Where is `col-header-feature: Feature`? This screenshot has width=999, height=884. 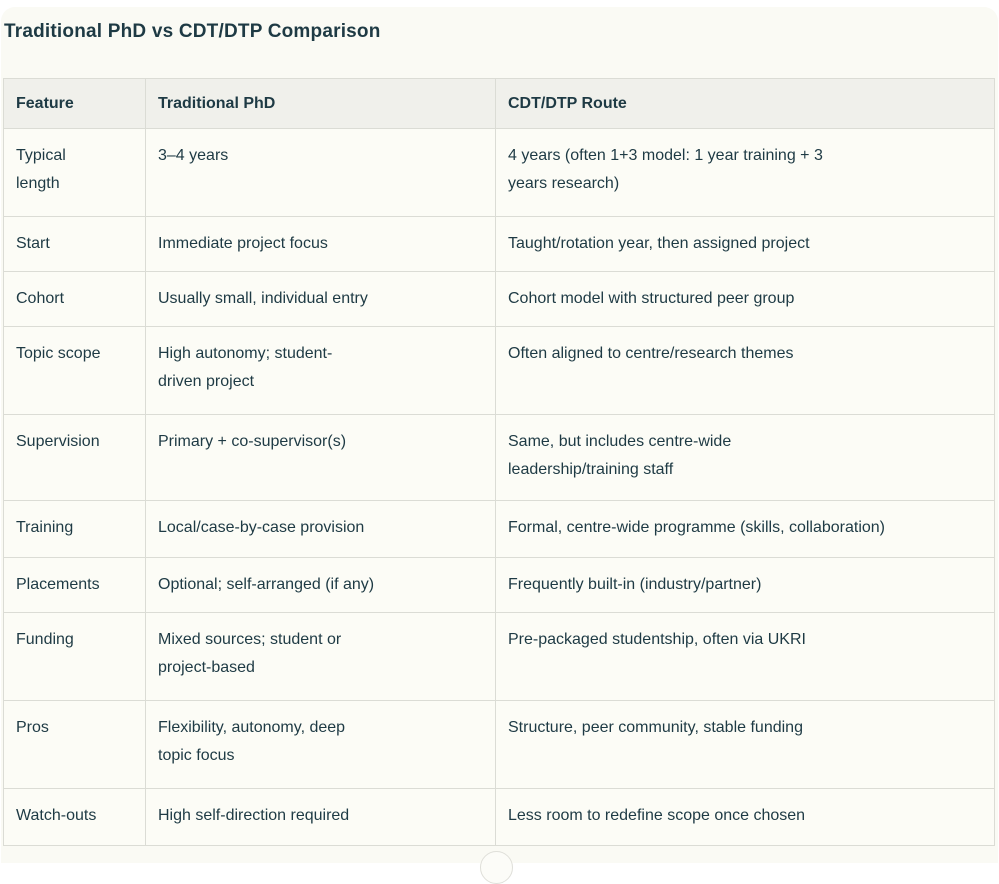
col-header-feature: Feature is located at coordinates (74, 103).